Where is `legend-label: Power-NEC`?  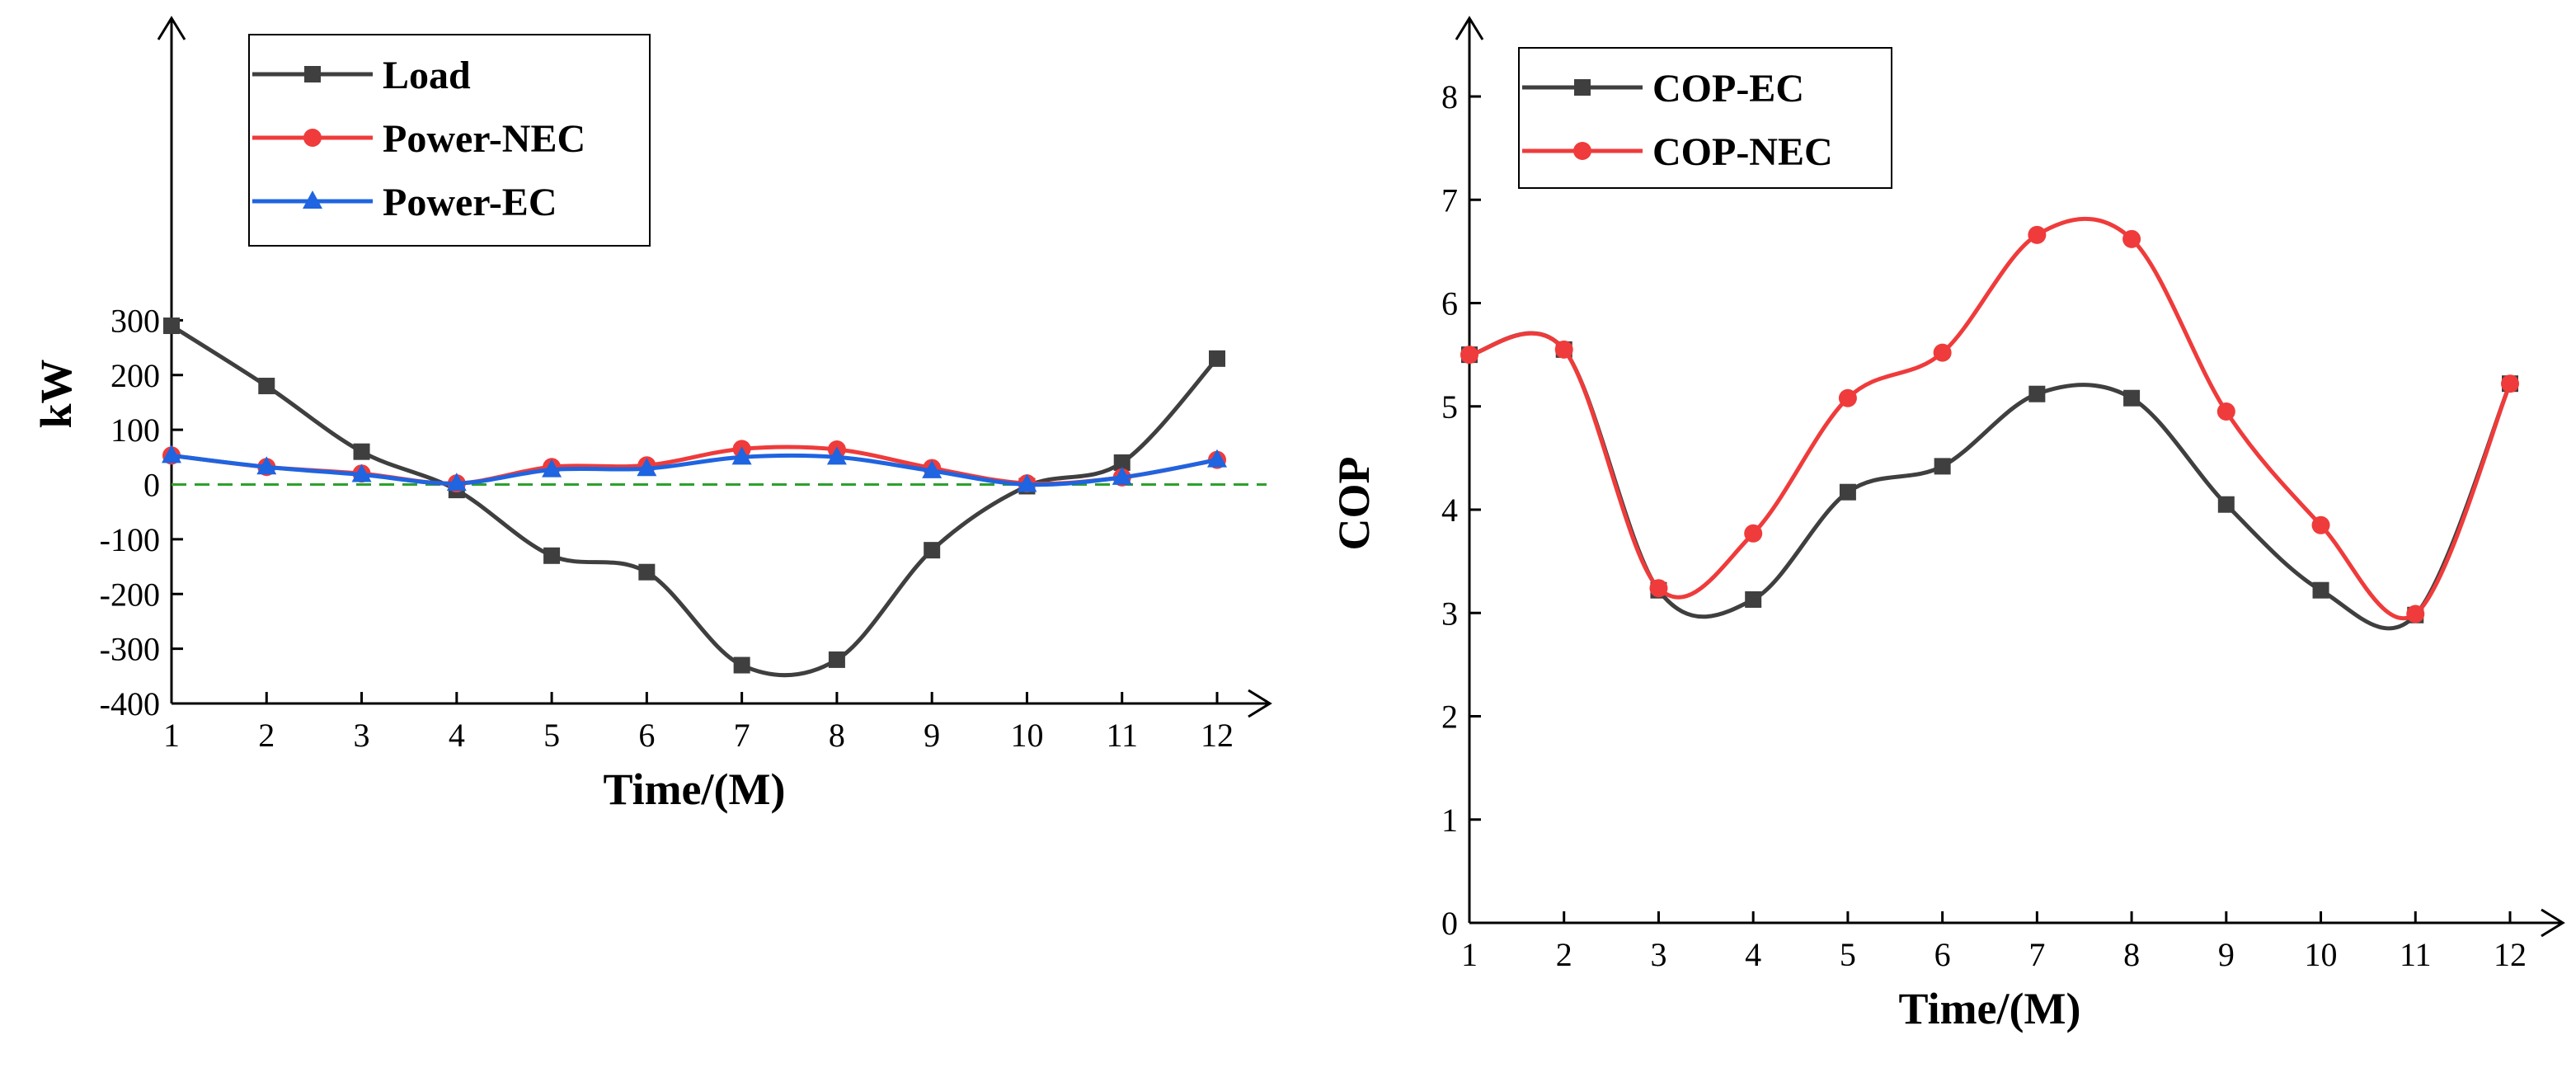 legend-label: Power-NEC is located at coordinates (484, 139).